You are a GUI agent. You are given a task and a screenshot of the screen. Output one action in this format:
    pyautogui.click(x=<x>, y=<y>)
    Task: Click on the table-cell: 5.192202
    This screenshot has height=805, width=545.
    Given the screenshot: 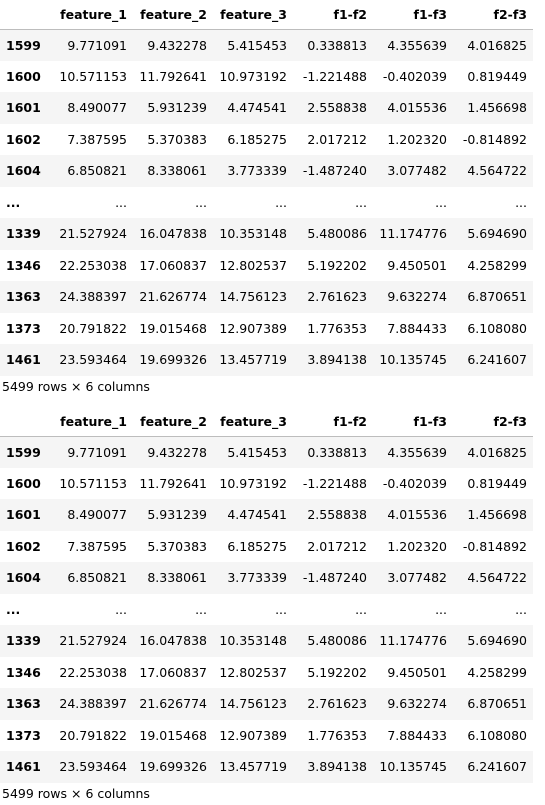 What is the action you would take?
    pyautogui.click(x=337, y=265)
    